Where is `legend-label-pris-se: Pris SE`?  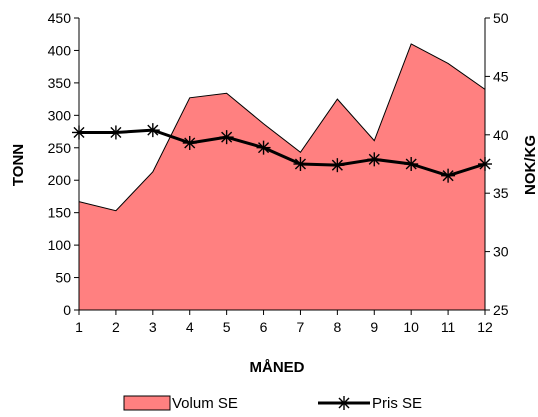
legend-label-pris-se: Pris SE is located at coordinates (397, 403).